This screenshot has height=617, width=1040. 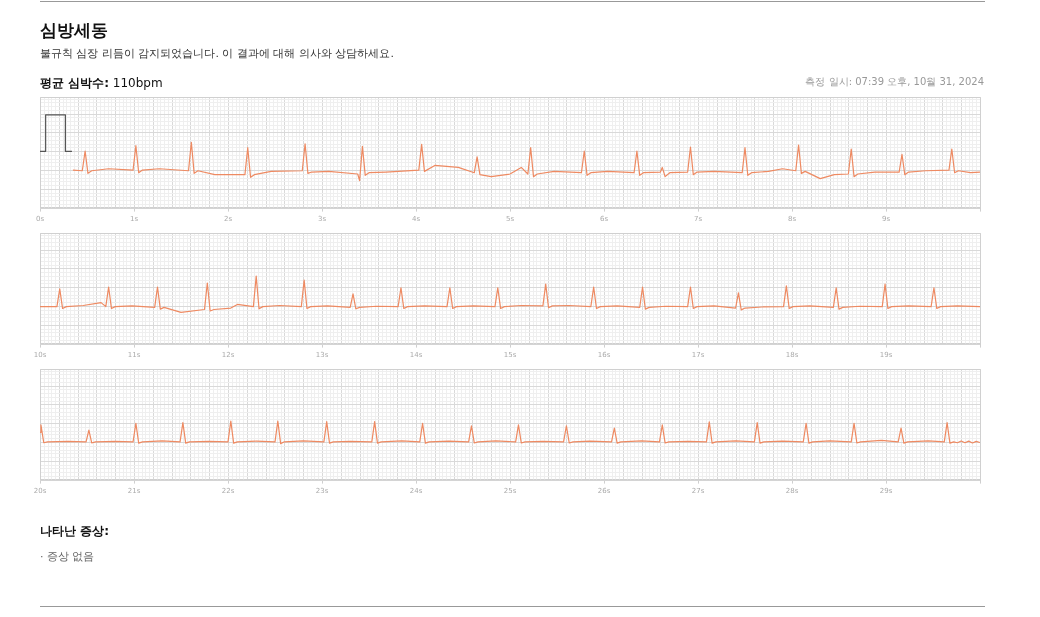 I want to click on chart-subtitle: 불규칙 심장 리듬이 감지되었습니다. 이 결과에 대해 의사와 상담하세요., so click(x=217, y=53).